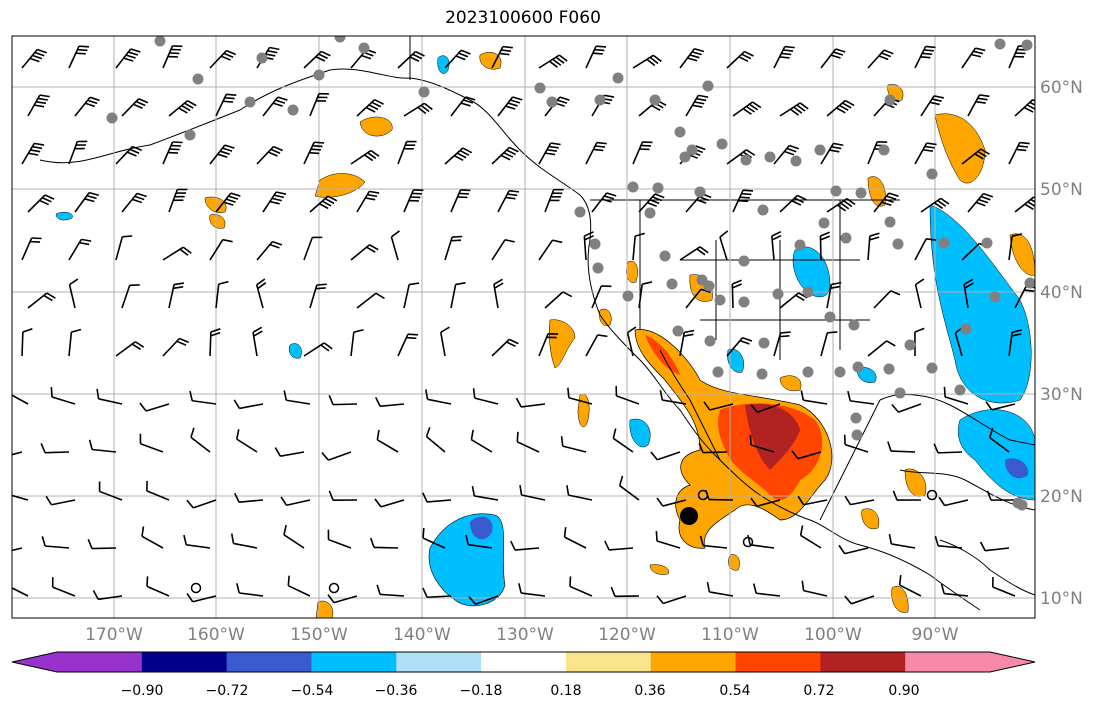 The image size is (1102, 710). I want to click on map-title: 2023100600 F060, so click(523, 18).